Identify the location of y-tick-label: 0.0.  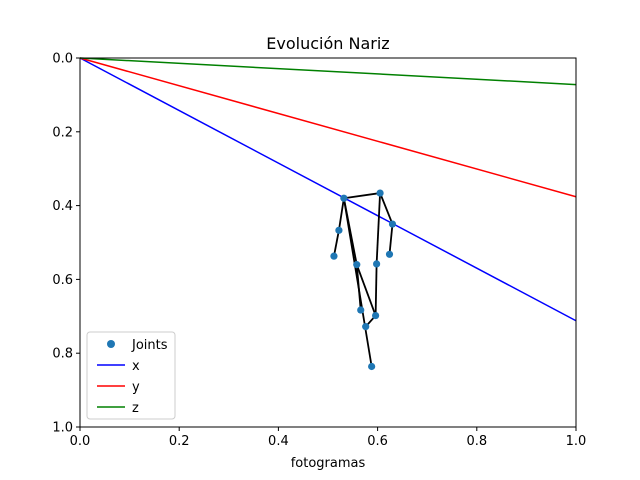
(62, 59).